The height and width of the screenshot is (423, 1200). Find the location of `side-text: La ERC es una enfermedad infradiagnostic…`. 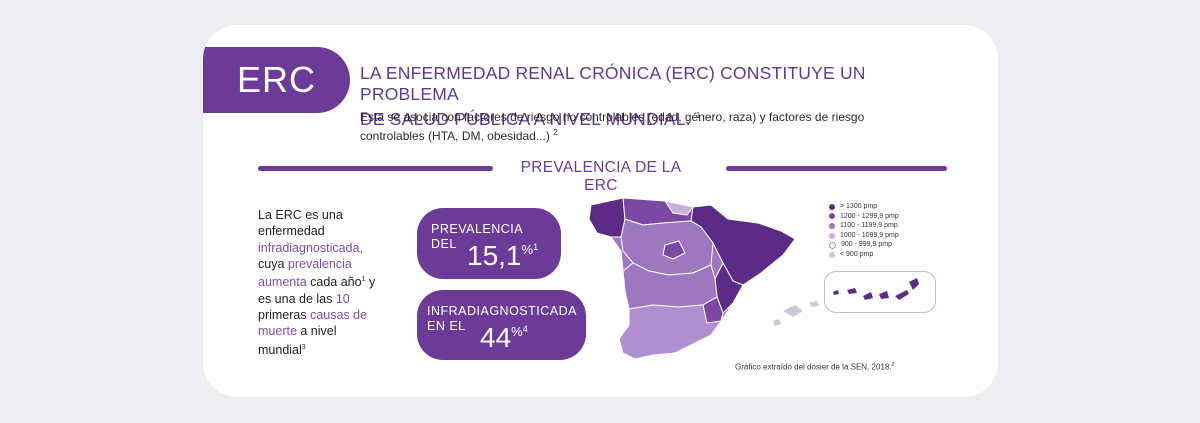

side-text: La ERC es una enfermedad infradiagnostic… is located at coordinates (320, 282).